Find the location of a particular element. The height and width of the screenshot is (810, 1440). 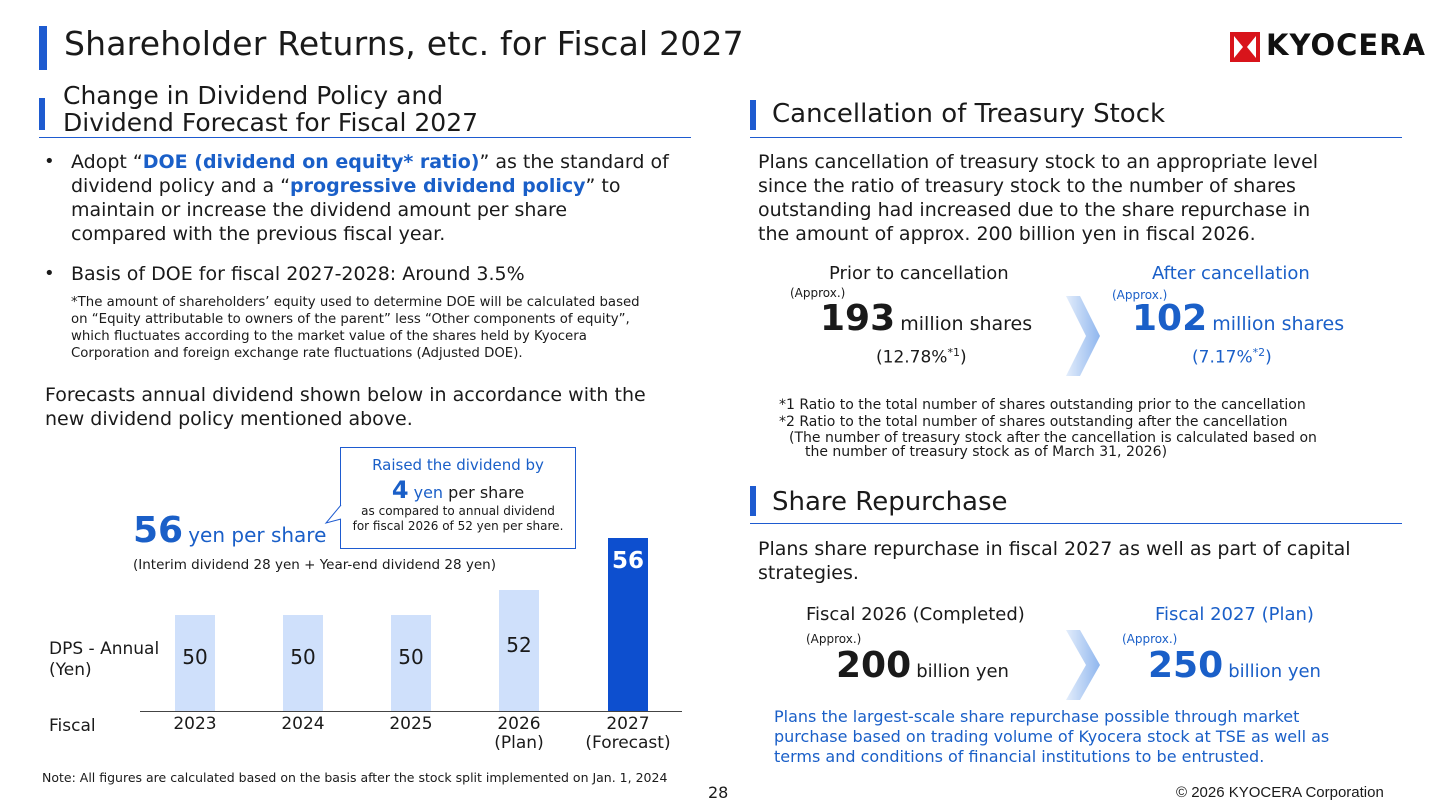

fiscal-2026-label: Fiscal 2026 (Completed) is located at coordinates (915, 614).